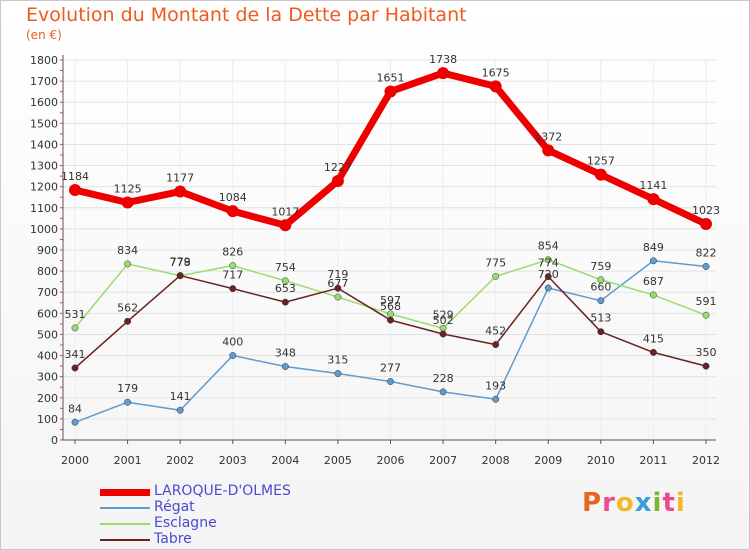  What do you see at coordinates (128, 460) in the screenshot?
I see `x-tick-label: 2001` at bounding box center [128, 460].